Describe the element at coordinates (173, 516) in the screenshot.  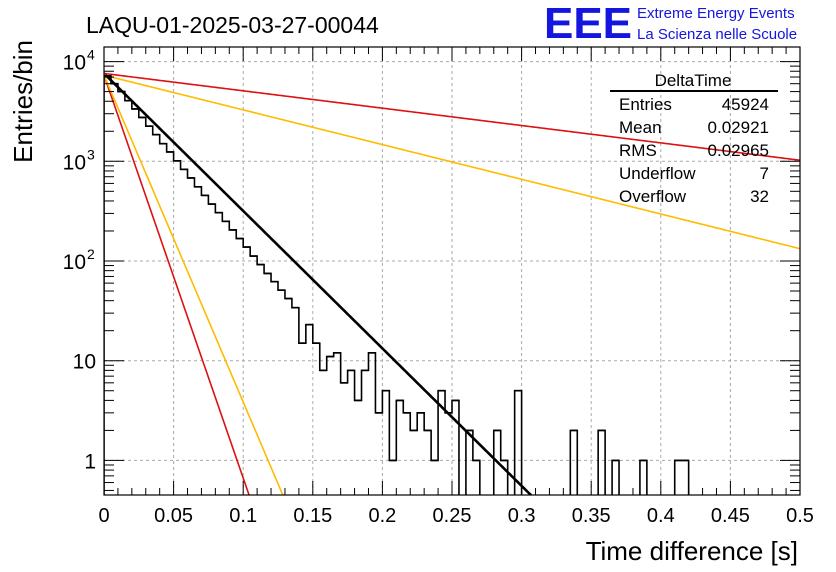
I see `x-tick-label: 0.05` at that location.